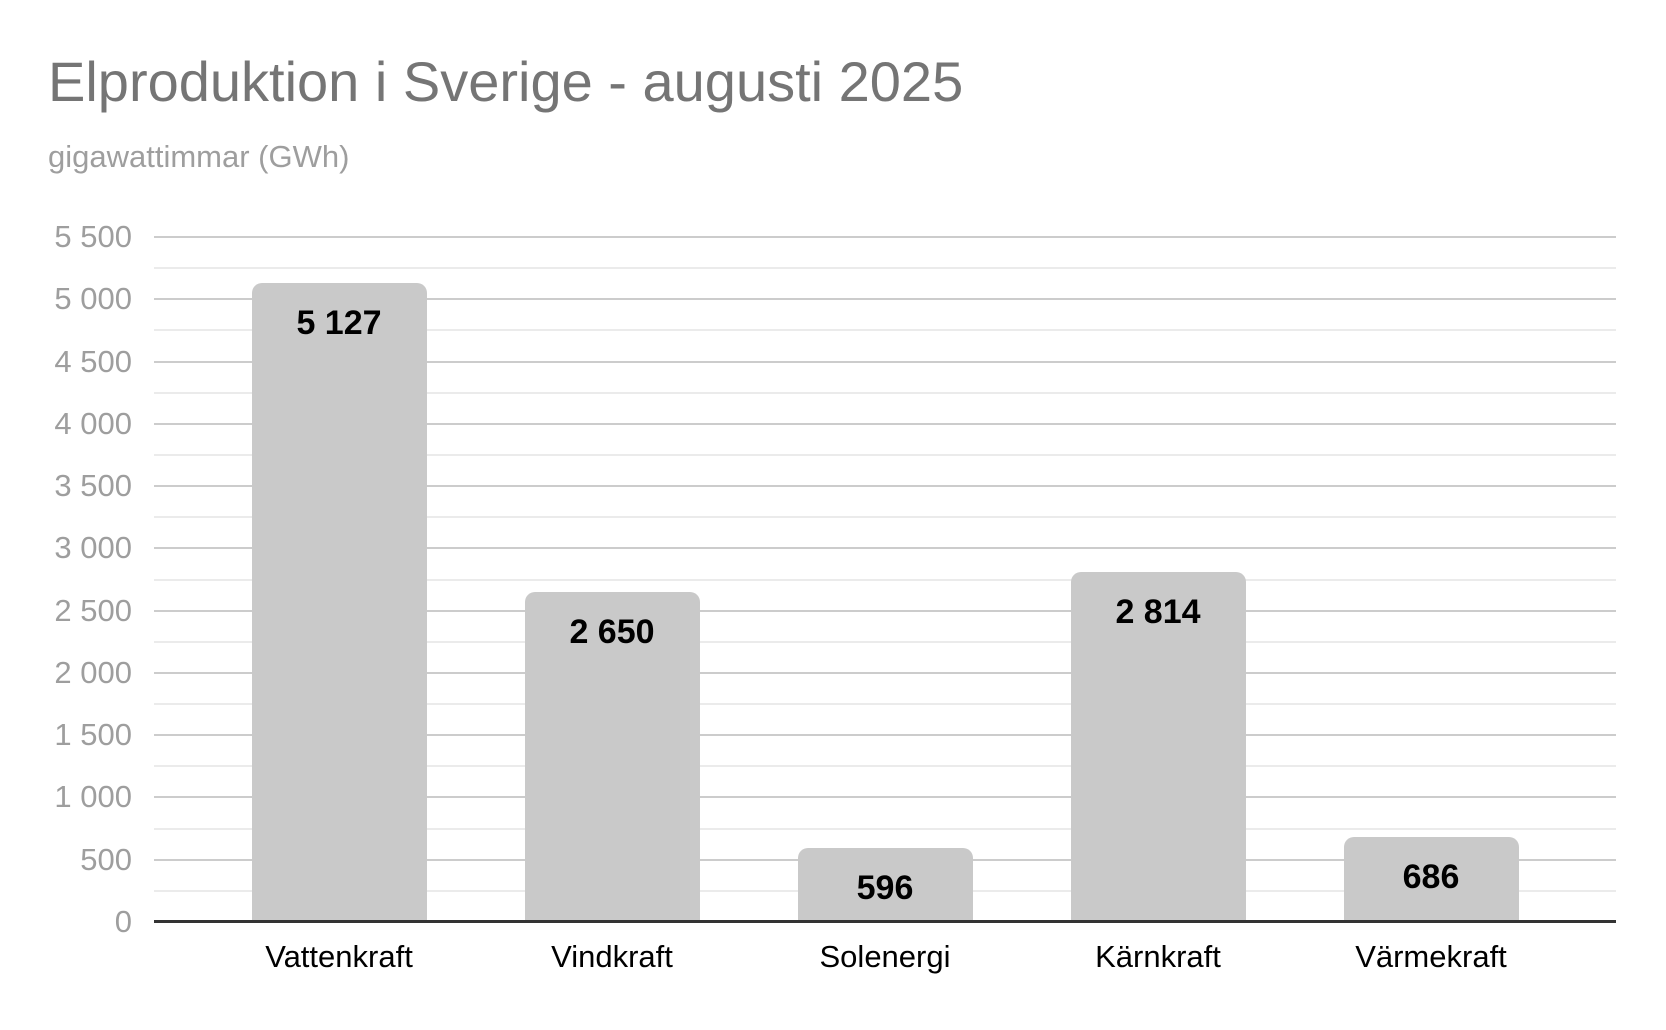 This screenshot has width=1666, height=1030. What do you see at coordinates (885, 887) in the screenshot?
I see `bar-value-label: 596` at bounding box center [885, 887].